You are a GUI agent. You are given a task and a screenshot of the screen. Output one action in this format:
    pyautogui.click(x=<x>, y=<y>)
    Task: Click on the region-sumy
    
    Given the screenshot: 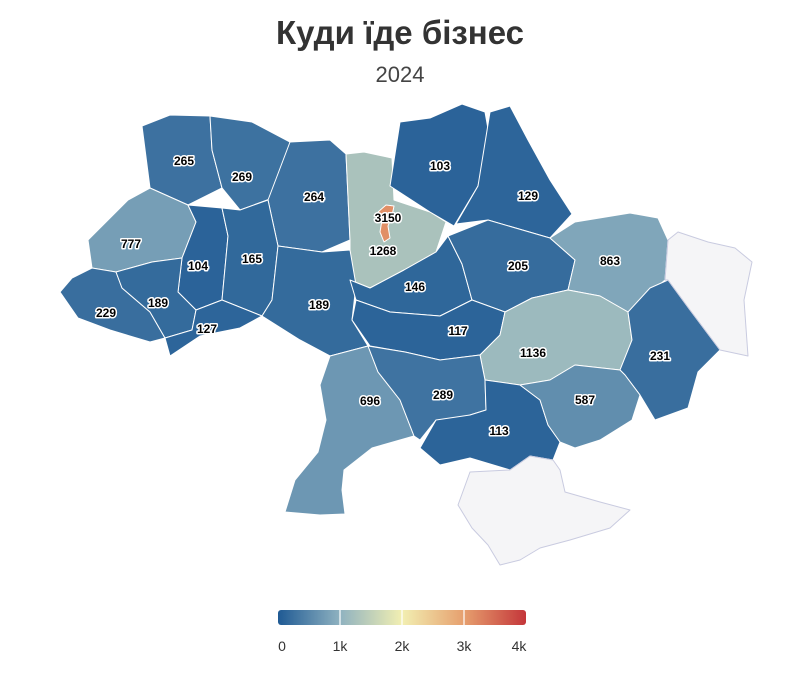 What is the action you would take?
    pyautogui.click(x=514, y=172)
    